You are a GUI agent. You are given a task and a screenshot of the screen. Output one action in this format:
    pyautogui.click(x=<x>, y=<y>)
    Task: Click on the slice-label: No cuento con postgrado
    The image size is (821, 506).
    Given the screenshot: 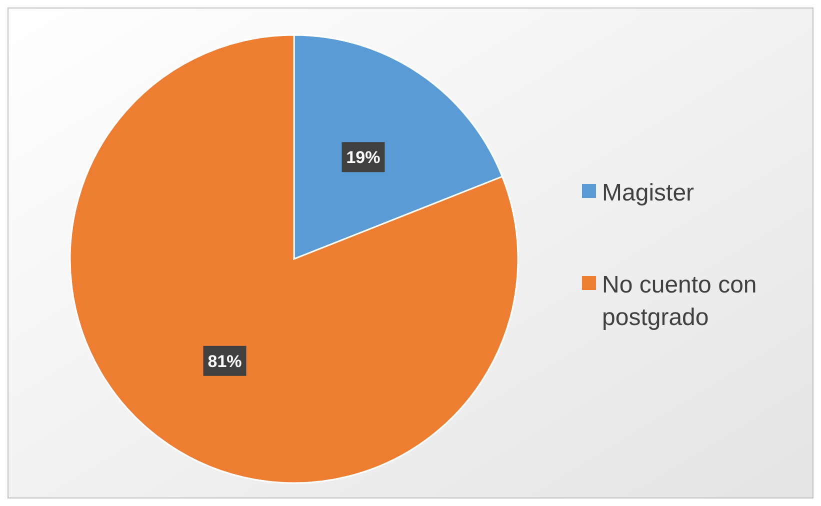 What is the action you would take?
    pyautogui.click(x=679, y=301)
    